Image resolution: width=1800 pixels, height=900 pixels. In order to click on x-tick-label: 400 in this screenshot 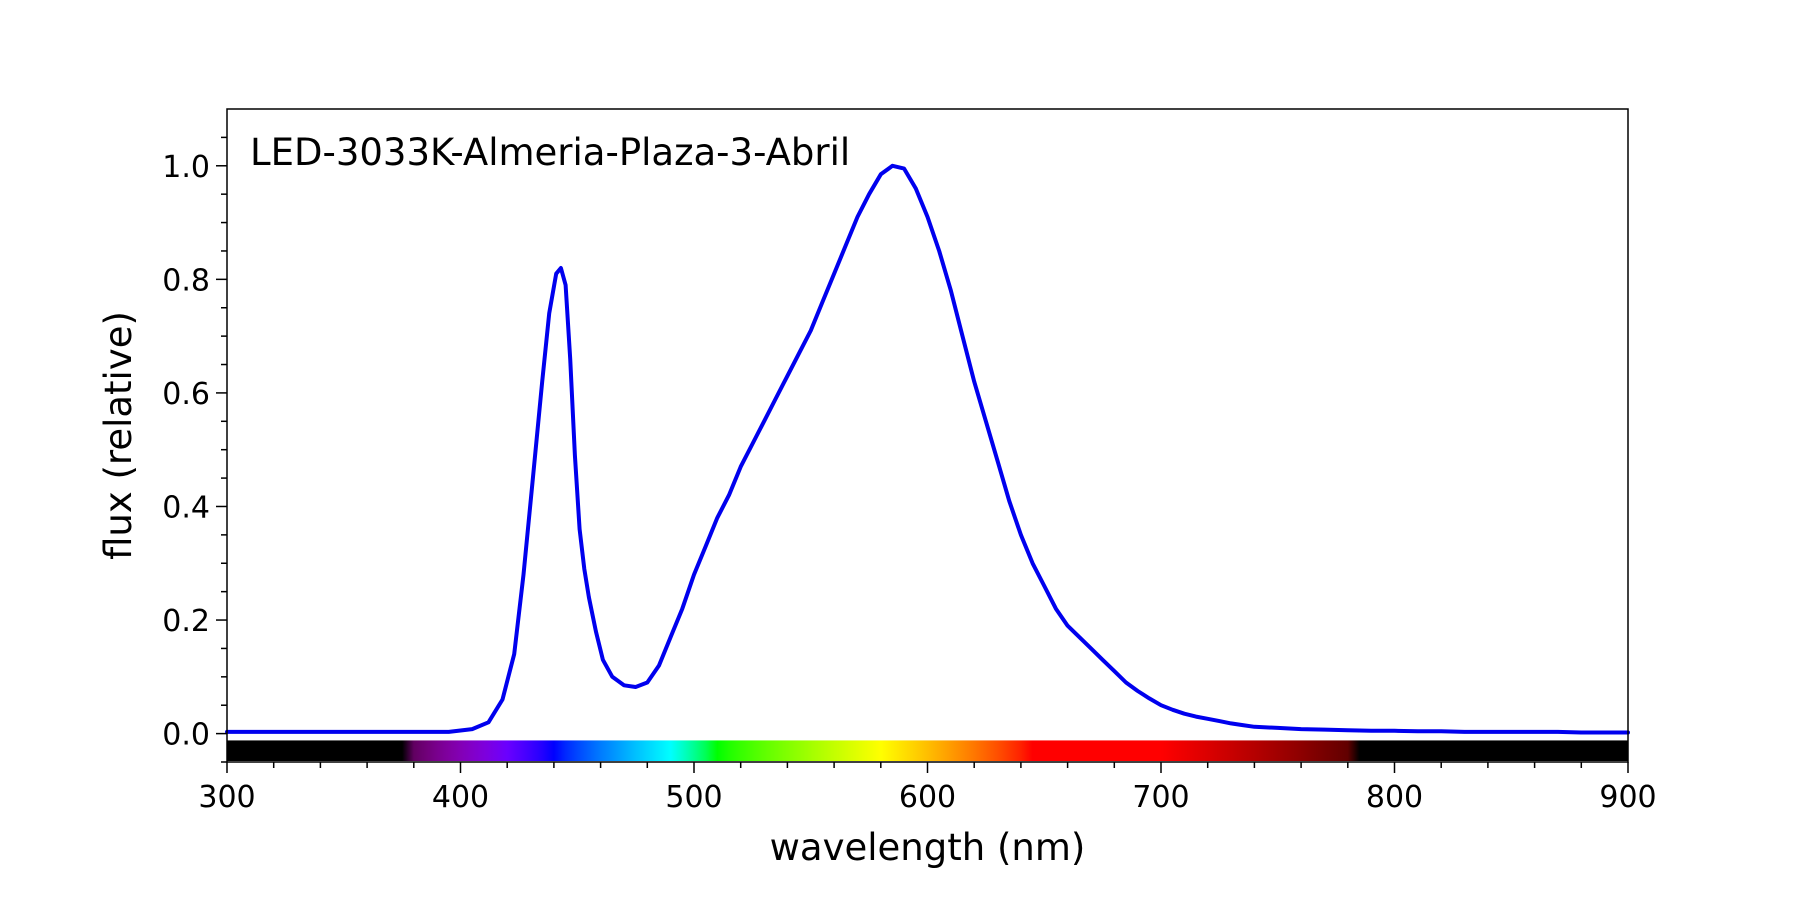, I will do `click(460, 797)`.